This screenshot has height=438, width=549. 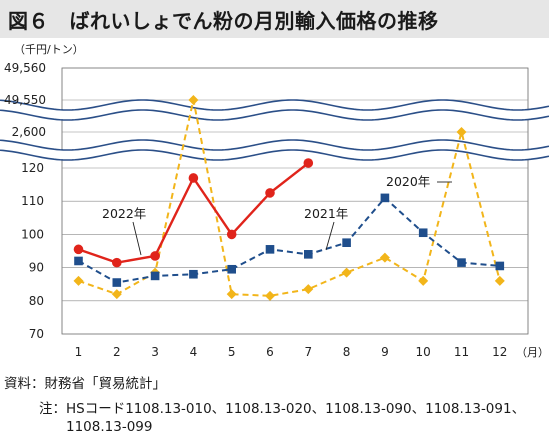 What do you see at coordinates (25, 68) in the screenshot?
I see `y-tick-label: 49,560` at bounding box center [25, 68].